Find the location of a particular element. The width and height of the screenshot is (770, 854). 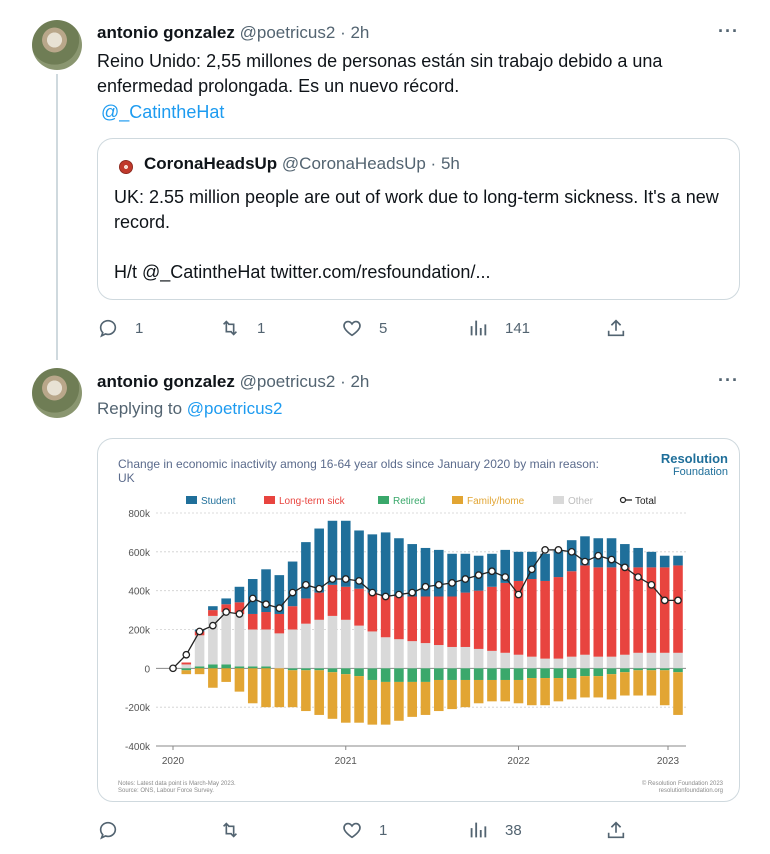

retweet-icon is located at coordinates (230, 328).